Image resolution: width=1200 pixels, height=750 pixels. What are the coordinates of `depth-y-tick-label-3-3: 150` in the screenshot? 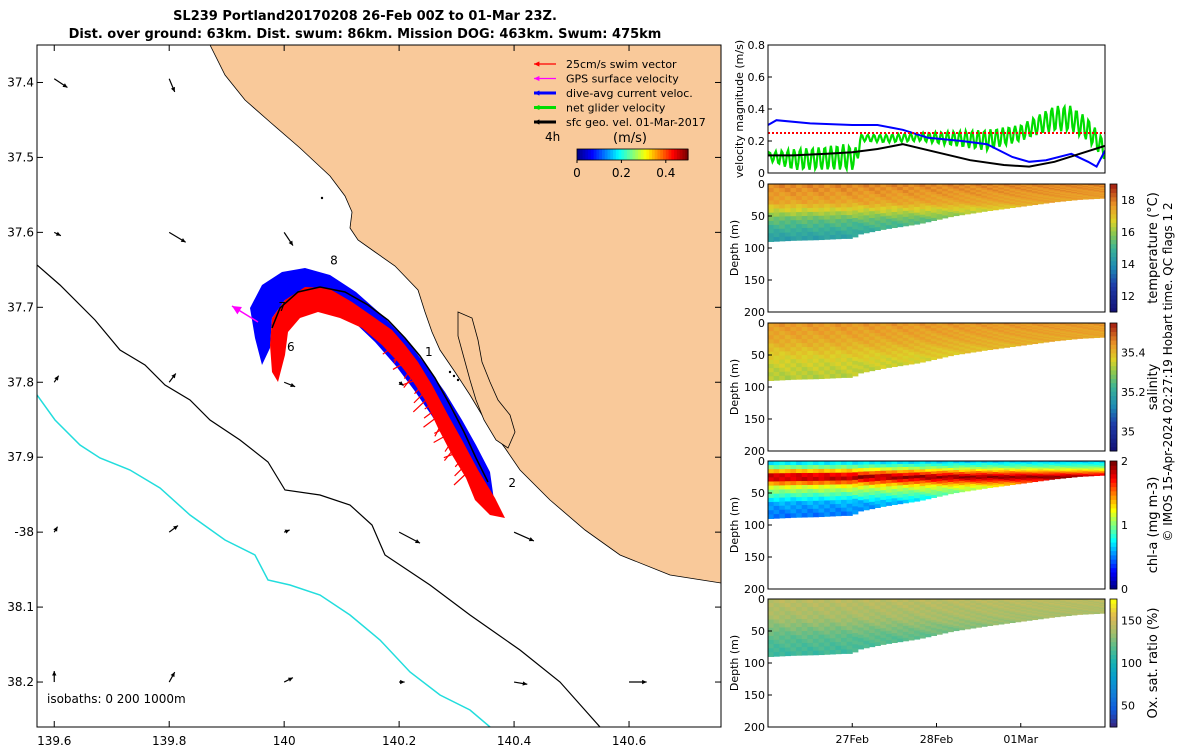 It's located at (754, 695).